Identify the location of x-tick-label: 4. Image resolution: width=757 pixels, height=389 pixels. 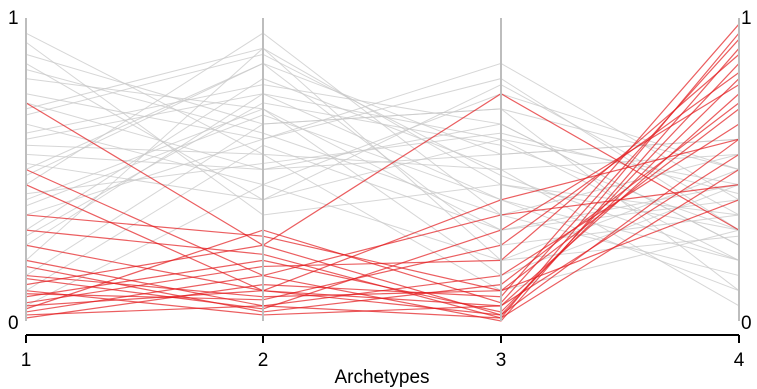
(739, 360).